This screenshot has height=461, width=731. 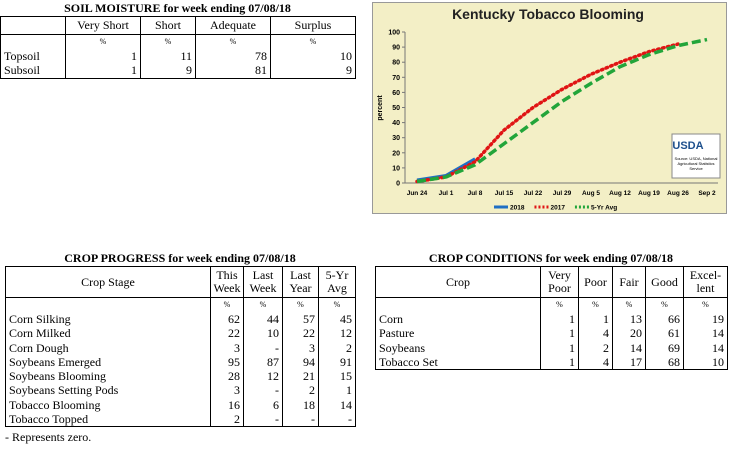 I want to click on table-row: Soybeans Setting Pods 3-2 1, so click(x=180, y=390).